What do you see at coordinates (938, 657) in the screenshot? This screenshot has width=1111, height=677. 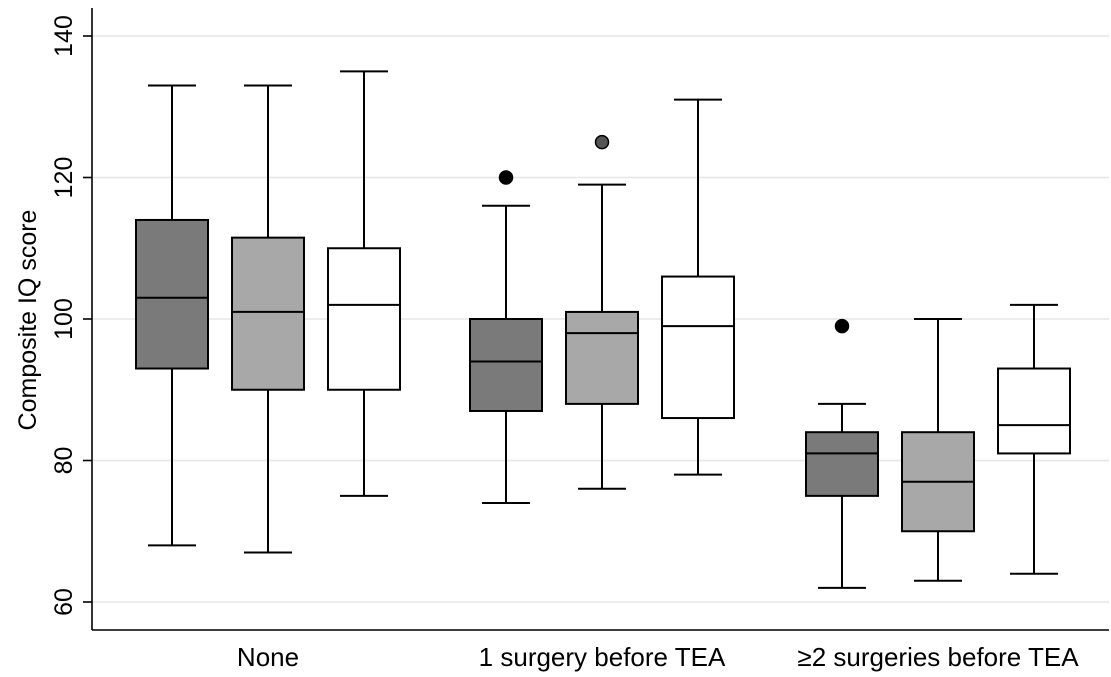 I see `x-category-label: ≥2 surgeries before TEA` at bounding box center [938, 657].